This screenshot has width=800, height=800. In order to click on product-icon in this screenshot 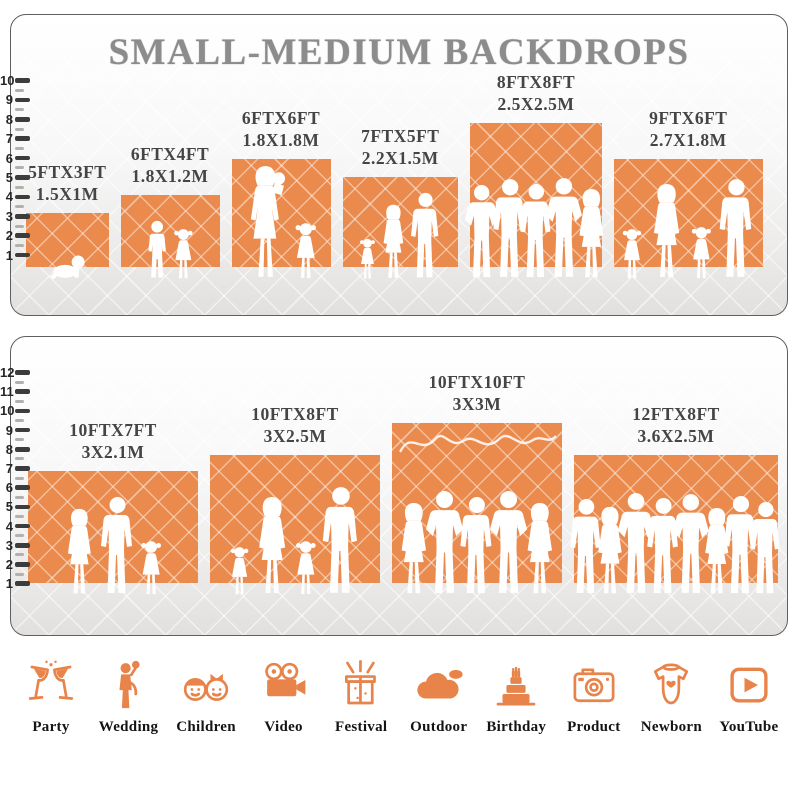, I will do `click(594, 685)`.